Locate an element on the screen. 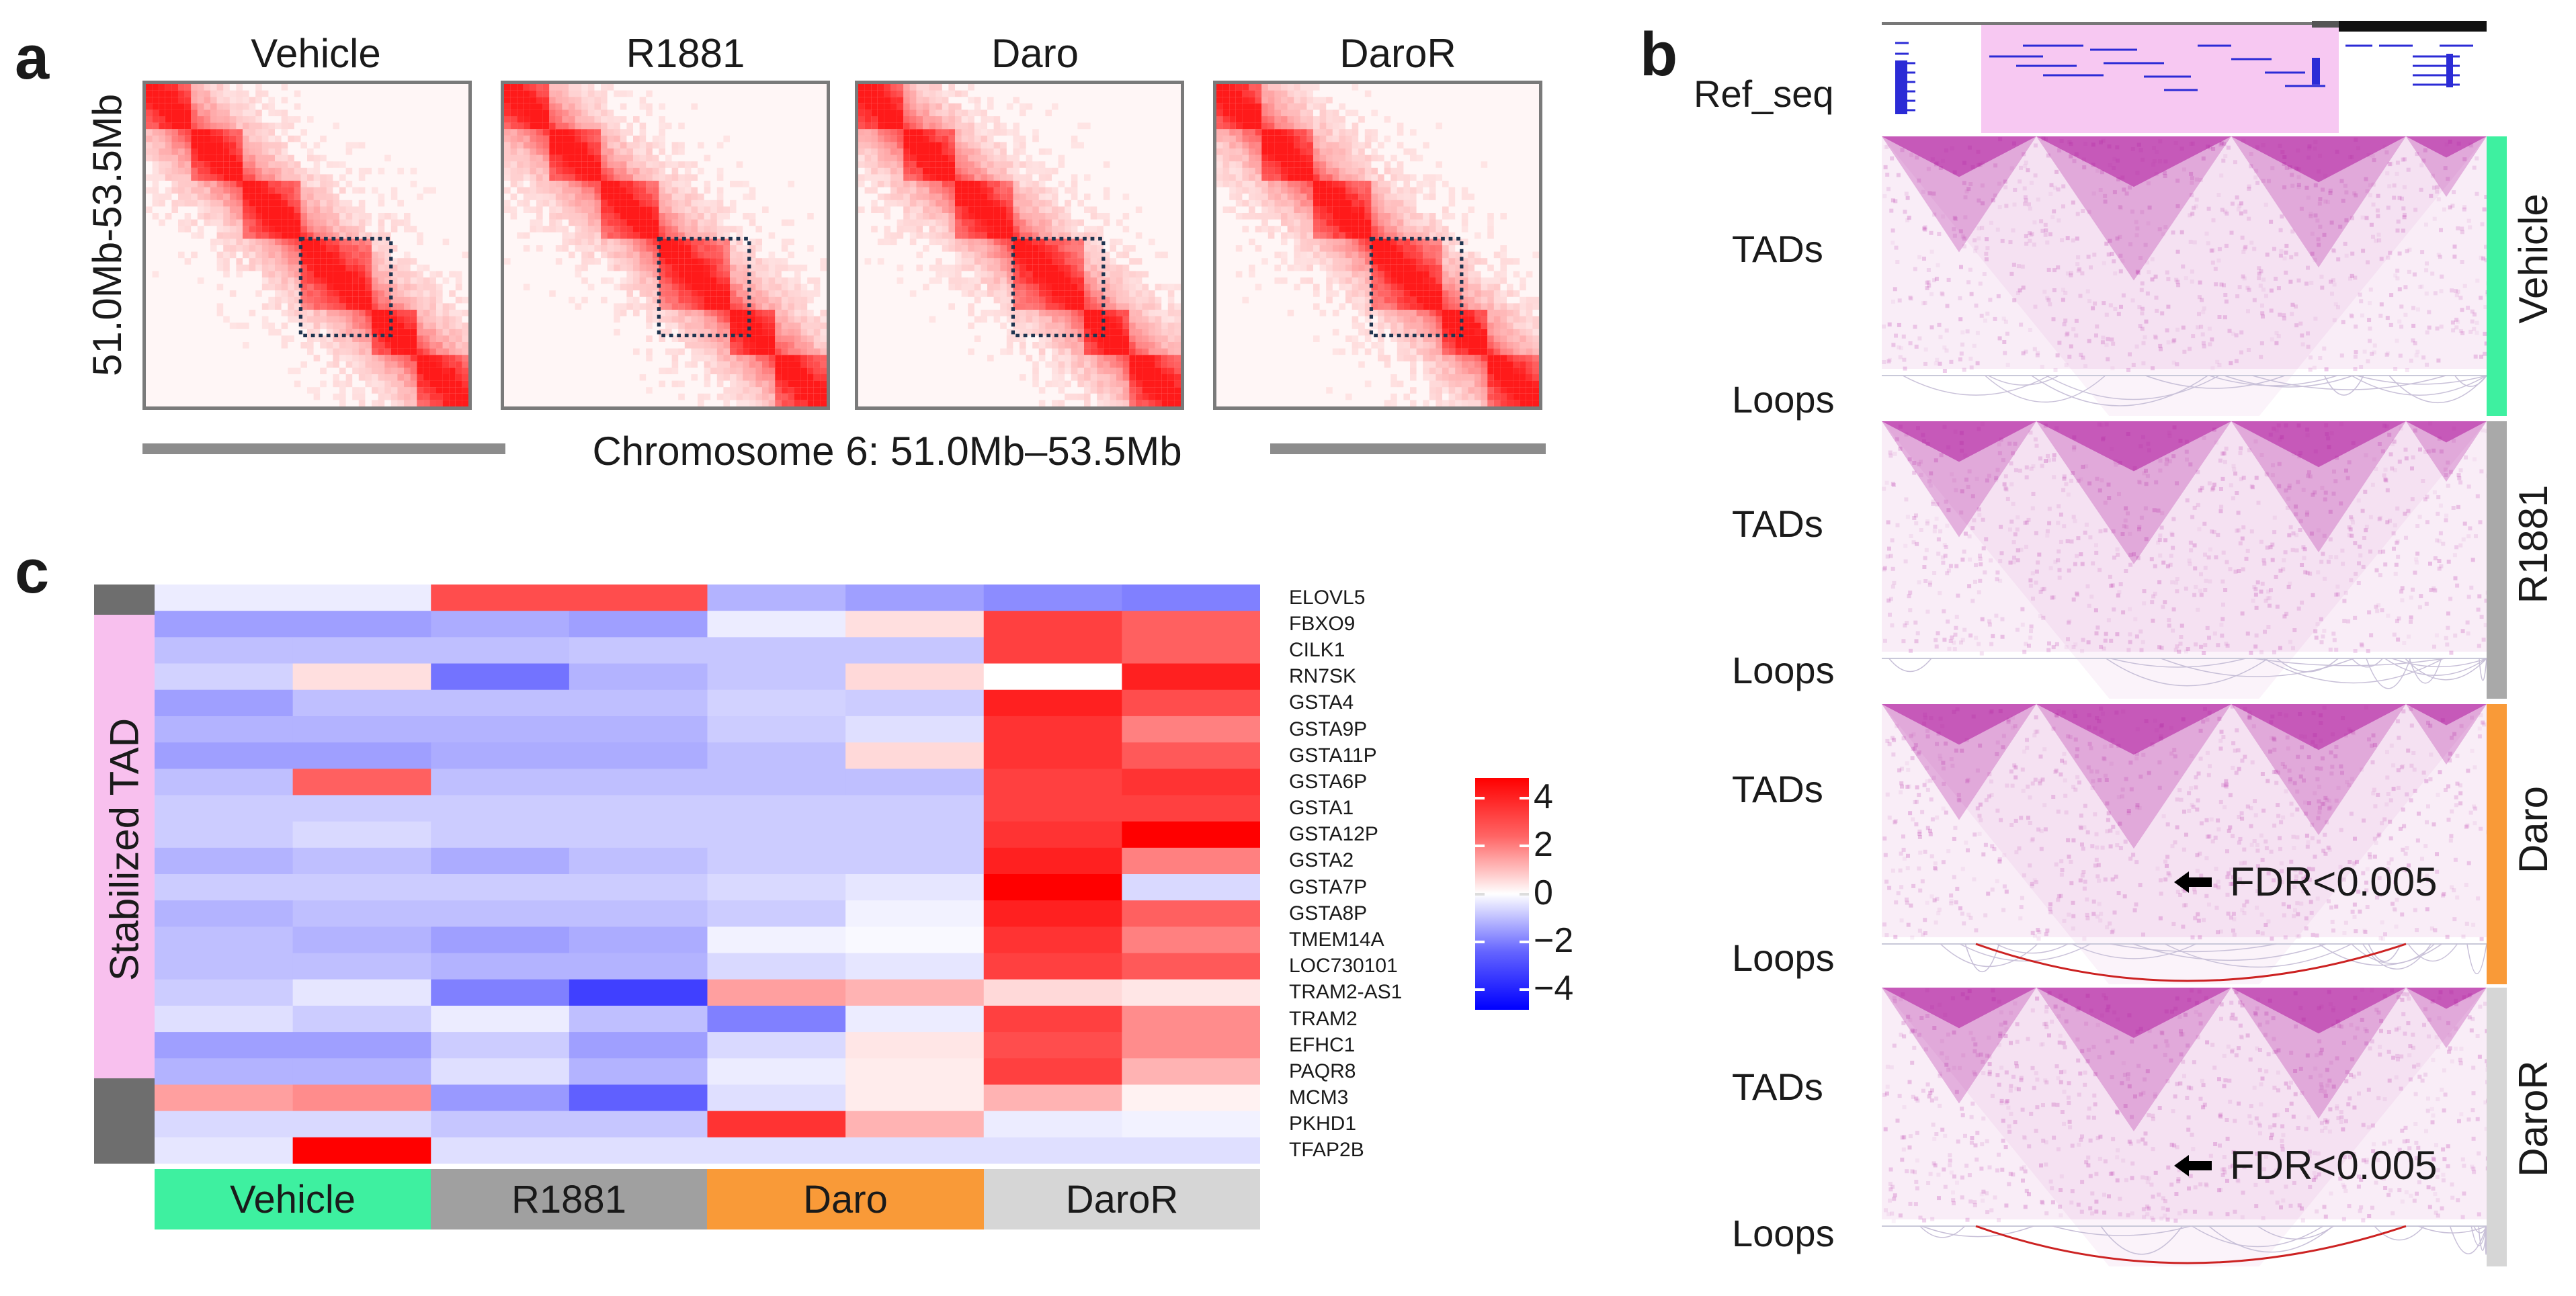  hic-map-vehicle is located at coordinates (307, 245).